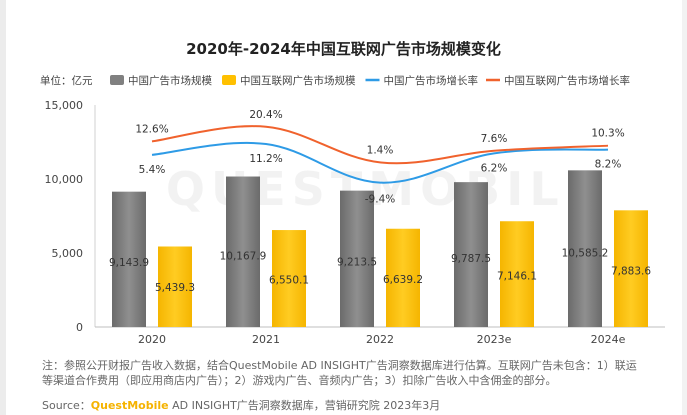  Describe the element at coordinates (380, 150) in the screenshot. I see `line-label-s2-2022: 1.4%` at that location.